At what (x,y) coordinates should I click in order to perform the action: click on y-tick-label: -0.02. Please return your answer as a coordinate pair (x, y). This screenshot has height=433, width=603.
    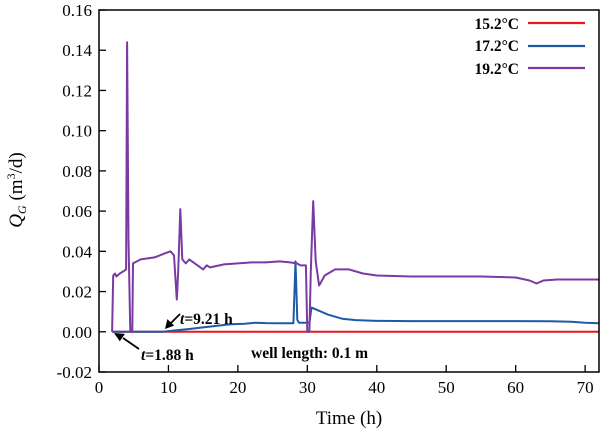
    Looking at the image, I should click on (74, 372).